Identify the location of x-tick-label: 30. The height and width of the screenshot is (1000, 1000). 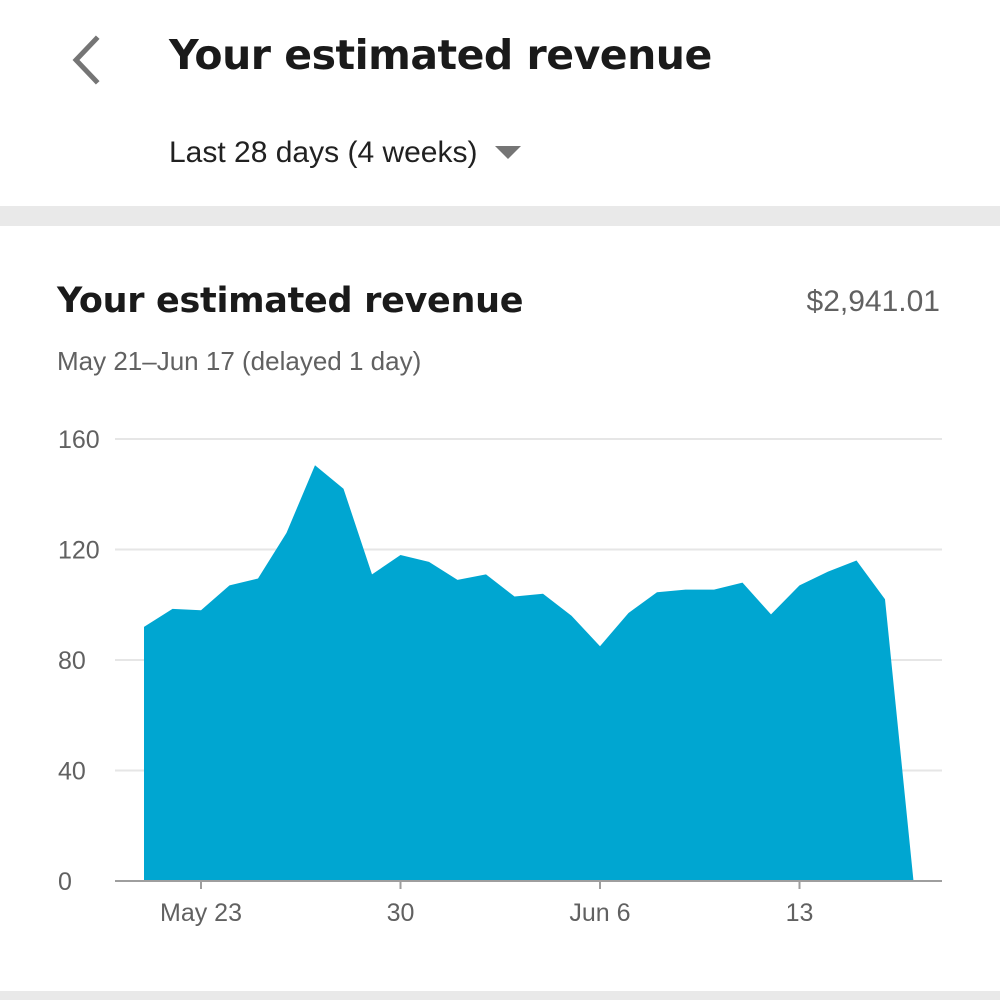
(401, 913).